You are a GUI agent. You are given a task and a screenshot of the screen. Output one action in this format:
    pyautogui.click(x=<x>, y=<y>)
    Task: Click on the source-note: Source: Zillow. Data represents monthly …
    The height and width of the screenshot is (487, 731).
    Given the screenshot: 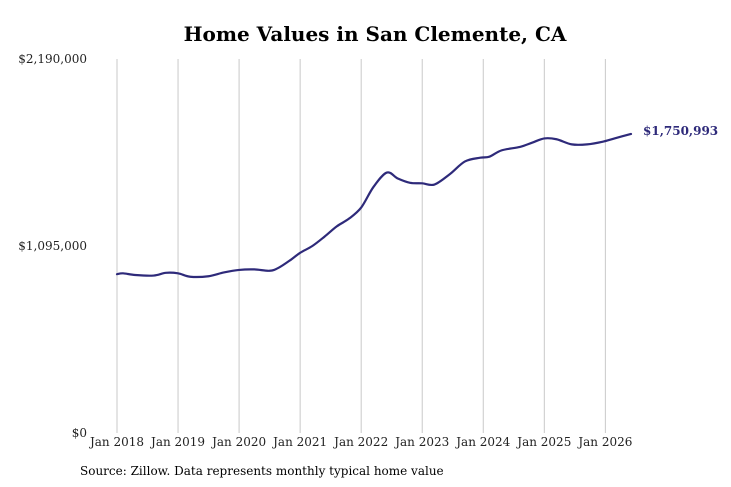 What is the action you would take?
    pyautogui.click(x=262, y=471)
    